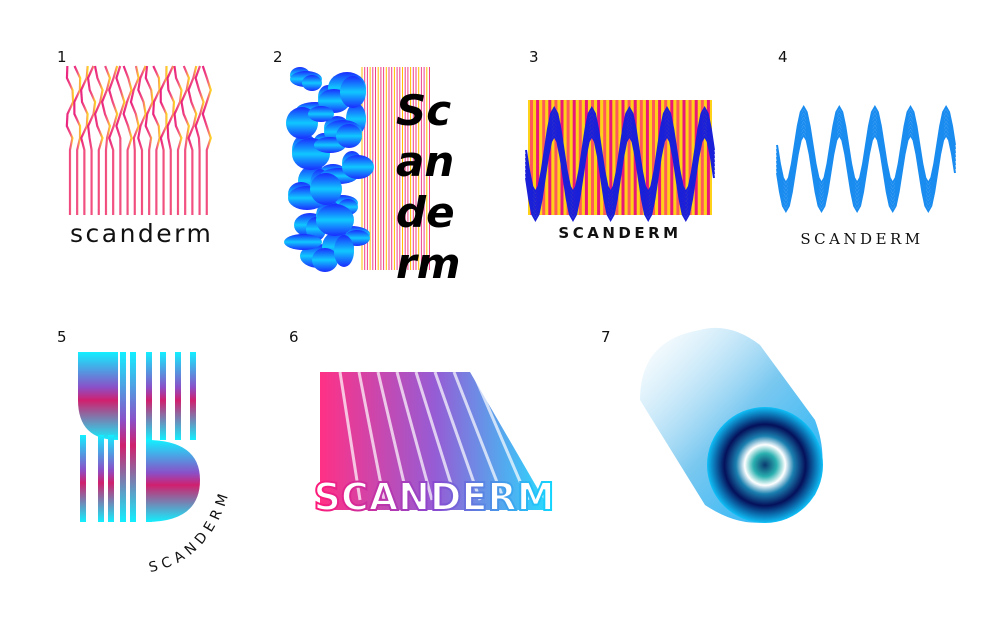 This screenshot has height=626, width=1000. I want to click on item-number: 2, so click(278, 57).